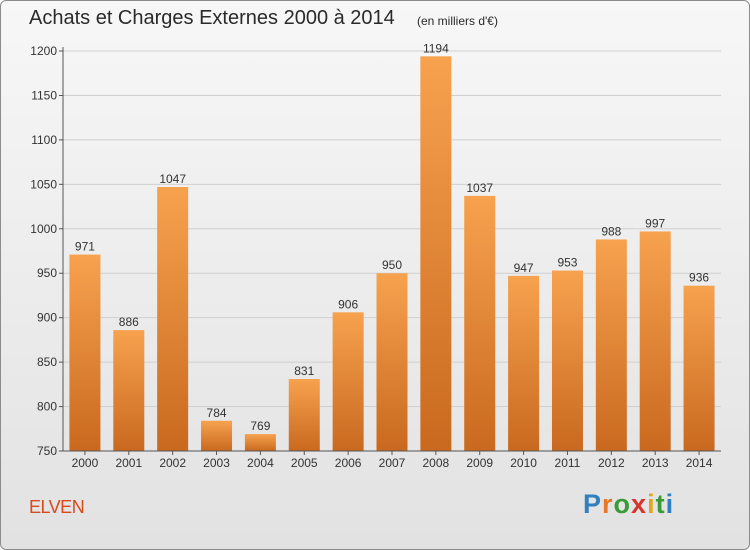 This screenshot has height=550, width=750. Describe the element at coordinates (524, 363) in the screenshot. I see `bar-2010` at that location.